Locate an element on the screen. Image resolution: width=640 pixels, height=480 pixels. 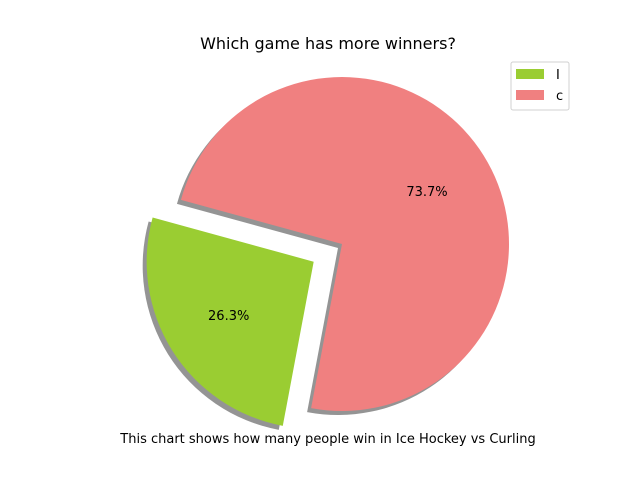
chart-title: Which game has more winners? is located at coordinates (328, 43).